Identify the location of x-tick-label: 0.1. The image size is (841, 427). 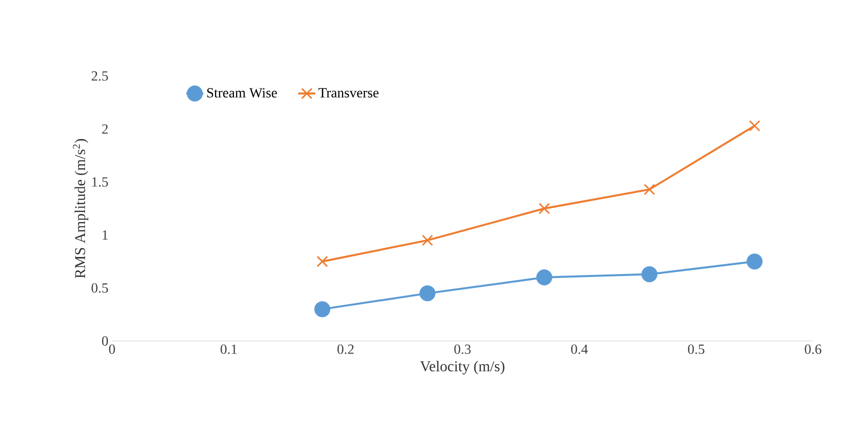
(228, 349).